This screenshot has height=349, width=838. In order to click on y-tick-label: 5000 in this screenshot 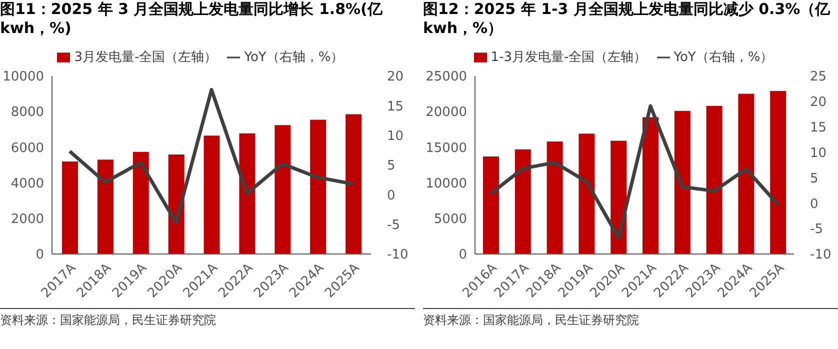, I will do `click(450, 220)`.